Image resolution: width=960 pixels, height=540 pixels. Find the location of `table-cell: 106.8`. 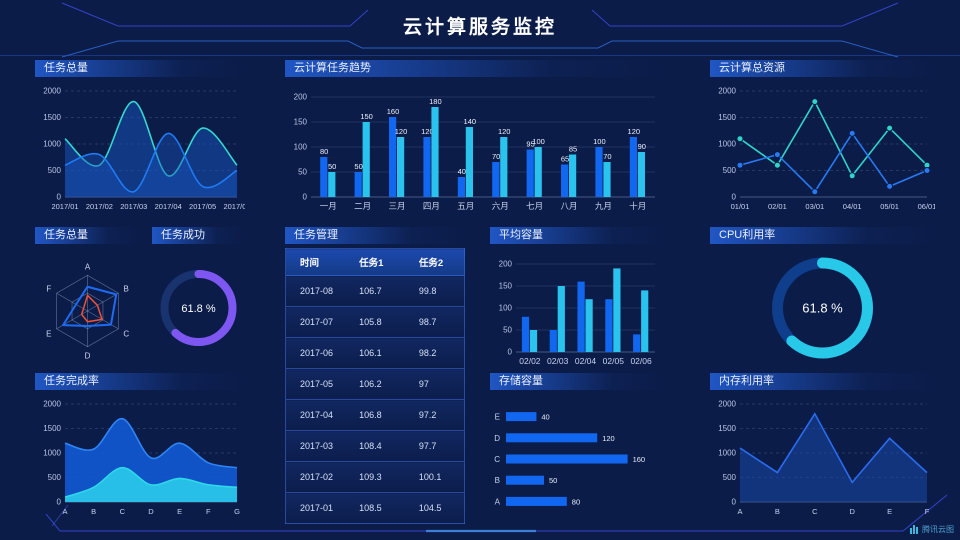

table-cell: 106.8 is located at coordinates (375, 415).